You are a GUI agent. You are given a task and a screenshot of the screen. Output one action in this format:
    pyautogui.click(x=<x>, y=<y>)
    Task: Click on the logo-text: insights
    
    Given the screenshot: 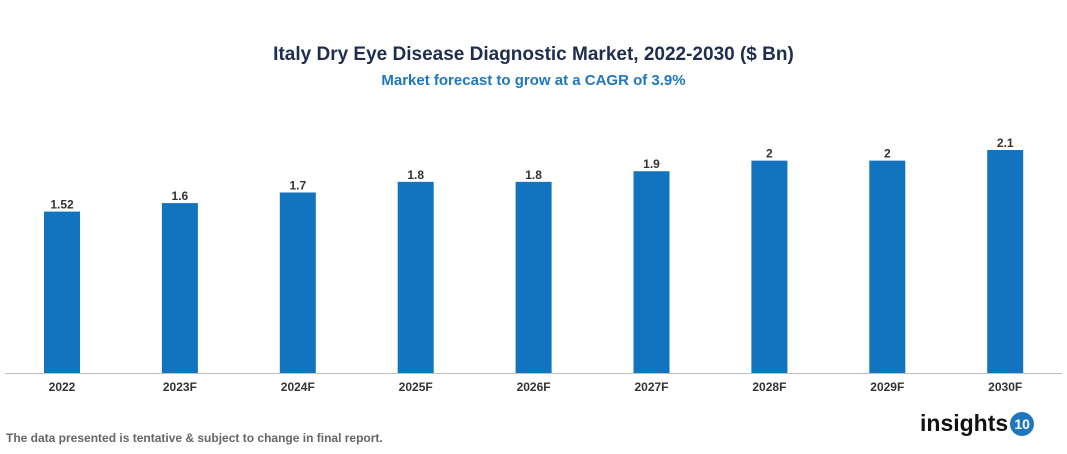 What is the action you would take?
    pyautogui.click(x=964, y=423)
    